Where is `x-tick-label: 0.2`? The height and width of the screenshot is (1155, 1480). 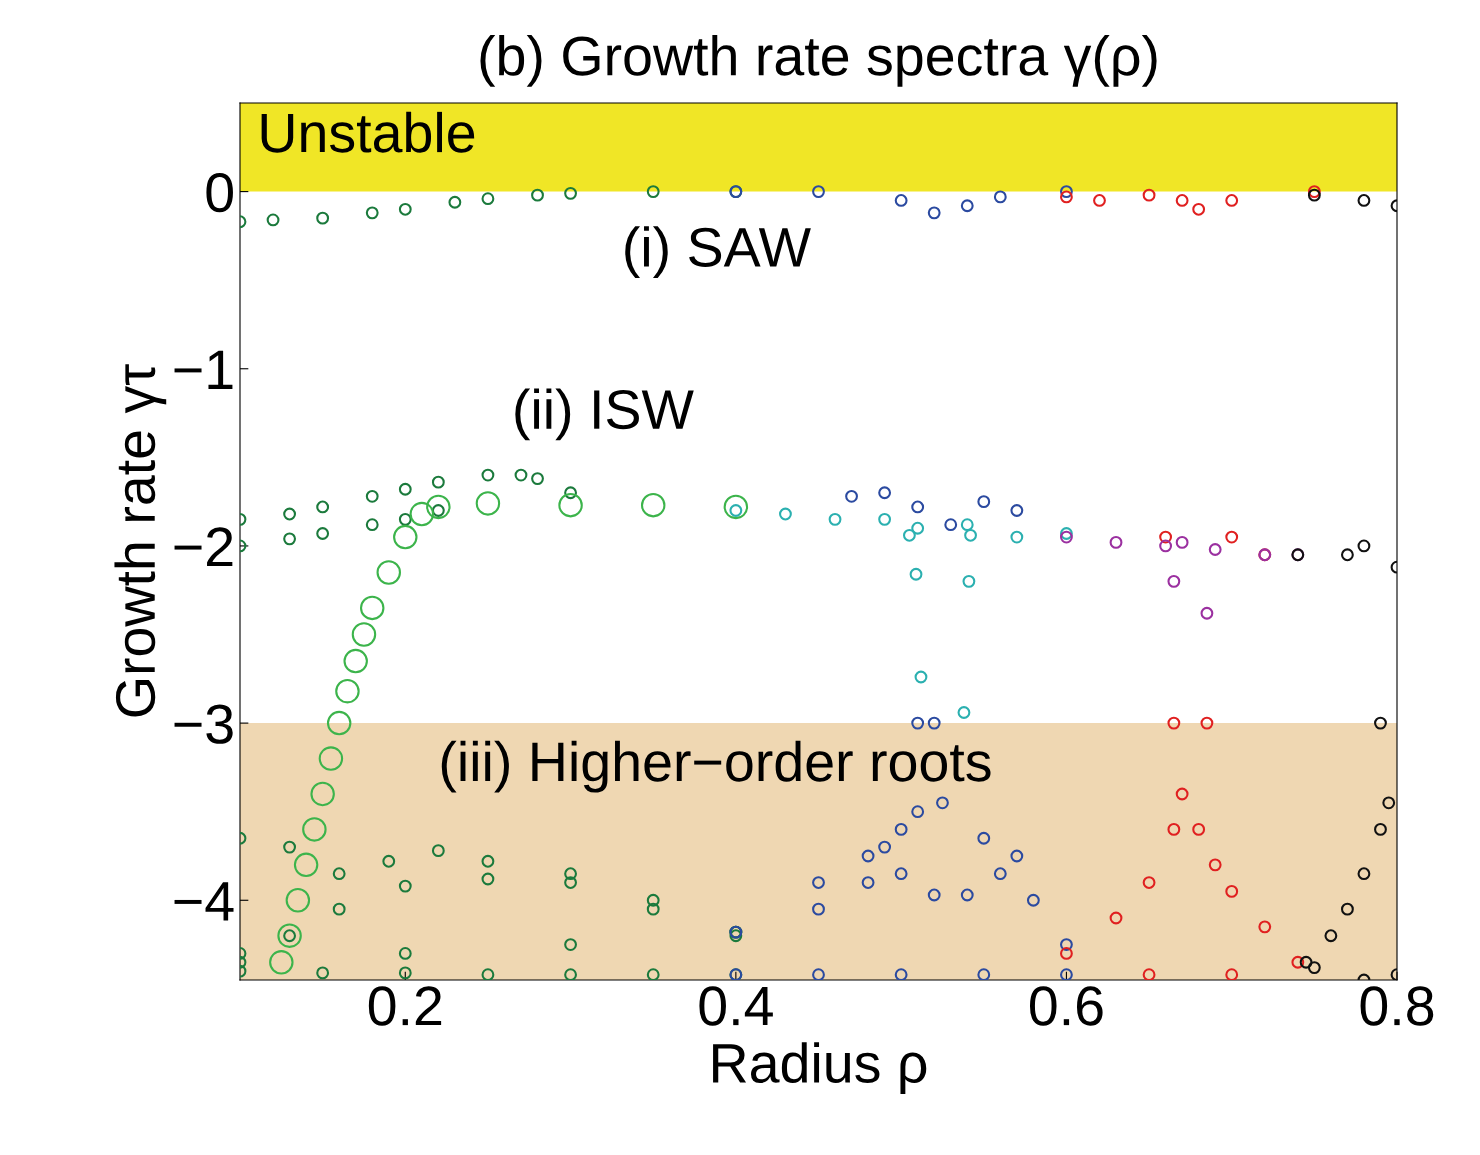 x-tick-label: 0.2 is located at coordinates (405, 1006).